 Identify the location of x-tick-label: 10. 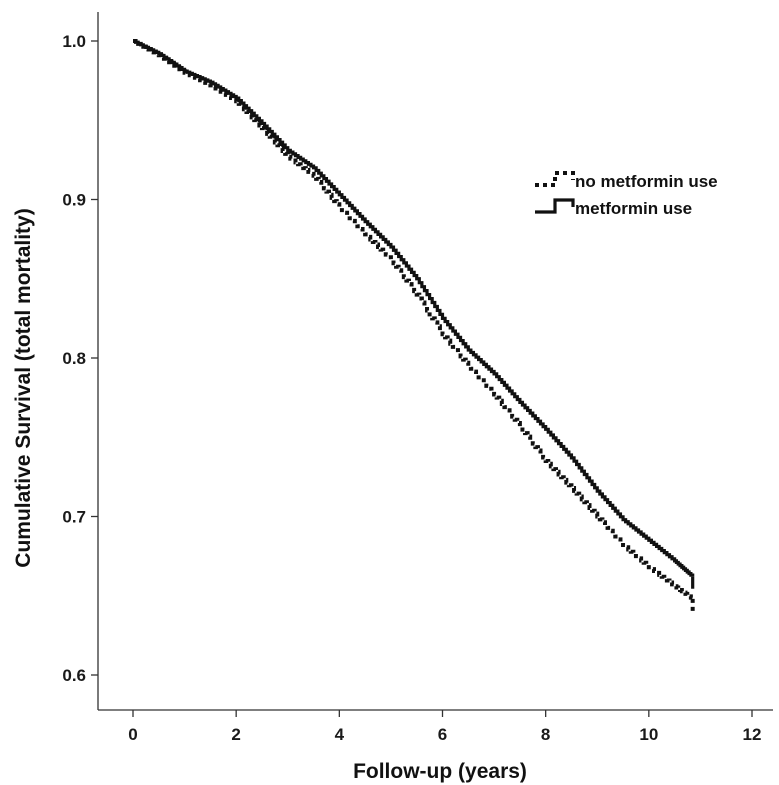
(648, 734).